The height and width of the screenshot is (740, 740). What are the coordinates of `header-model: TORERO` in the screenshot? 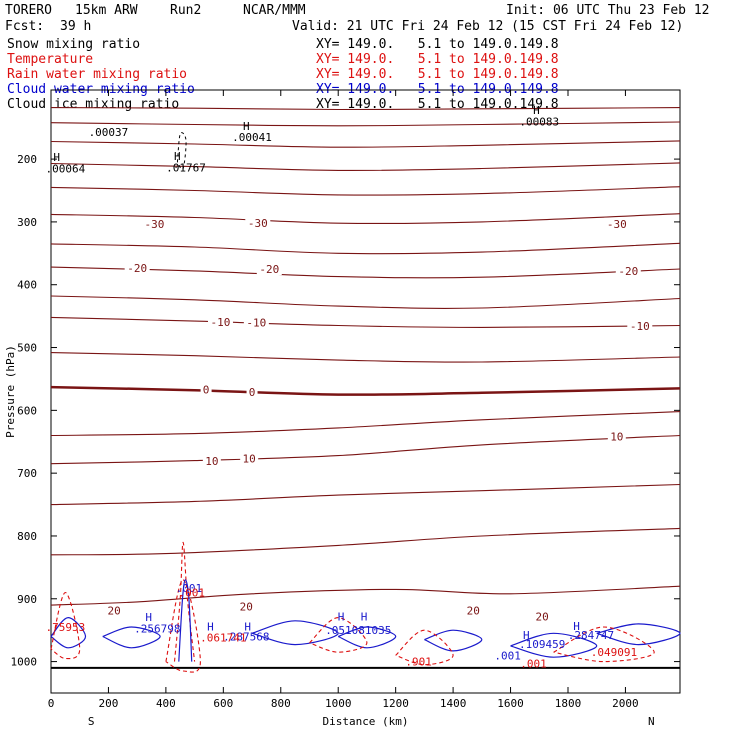 It's located at (28, 10).